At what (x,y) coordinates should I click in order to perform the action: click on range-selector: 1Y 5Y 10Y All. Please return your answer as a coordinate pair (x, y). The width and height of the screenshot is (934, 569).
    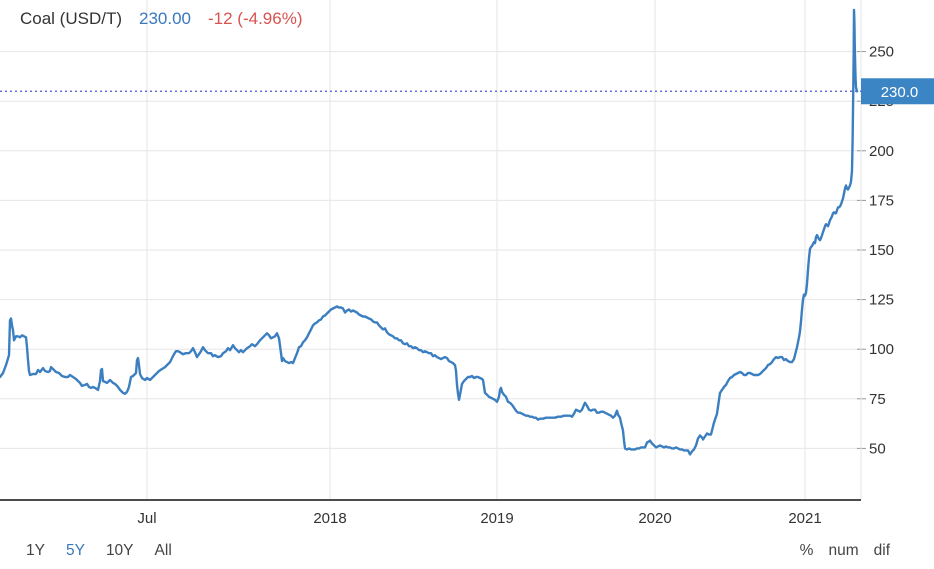
    Looking at the image, I should click on (99, 551).